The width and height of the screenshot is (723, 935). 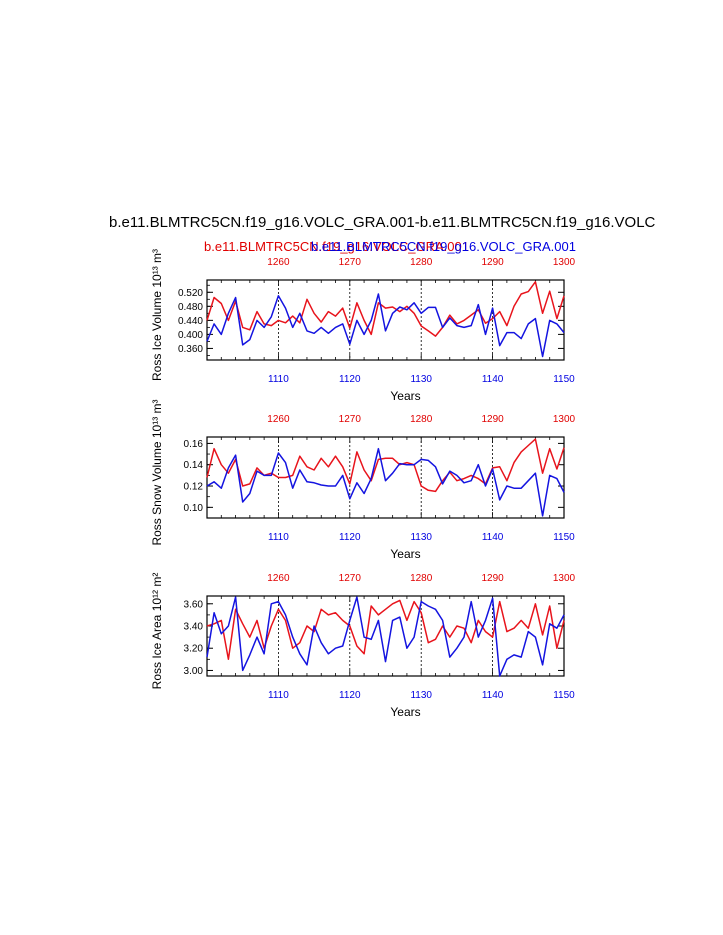 What do you see at coordinates (190, 293) in the screenshot?
I see `y-tick-label: 0.520` at bounding box center [190, 293].